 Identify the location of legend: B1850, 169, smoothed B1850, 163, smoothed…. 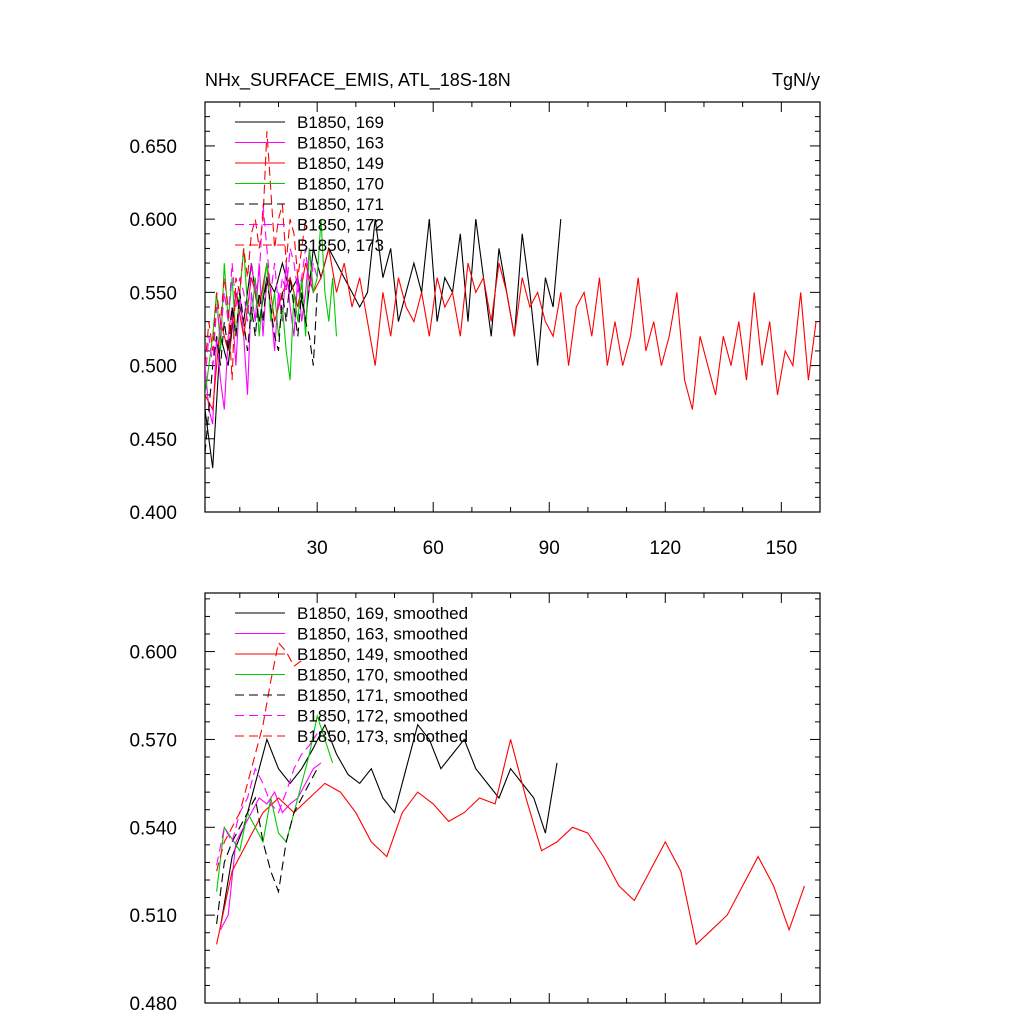
(351, 675).